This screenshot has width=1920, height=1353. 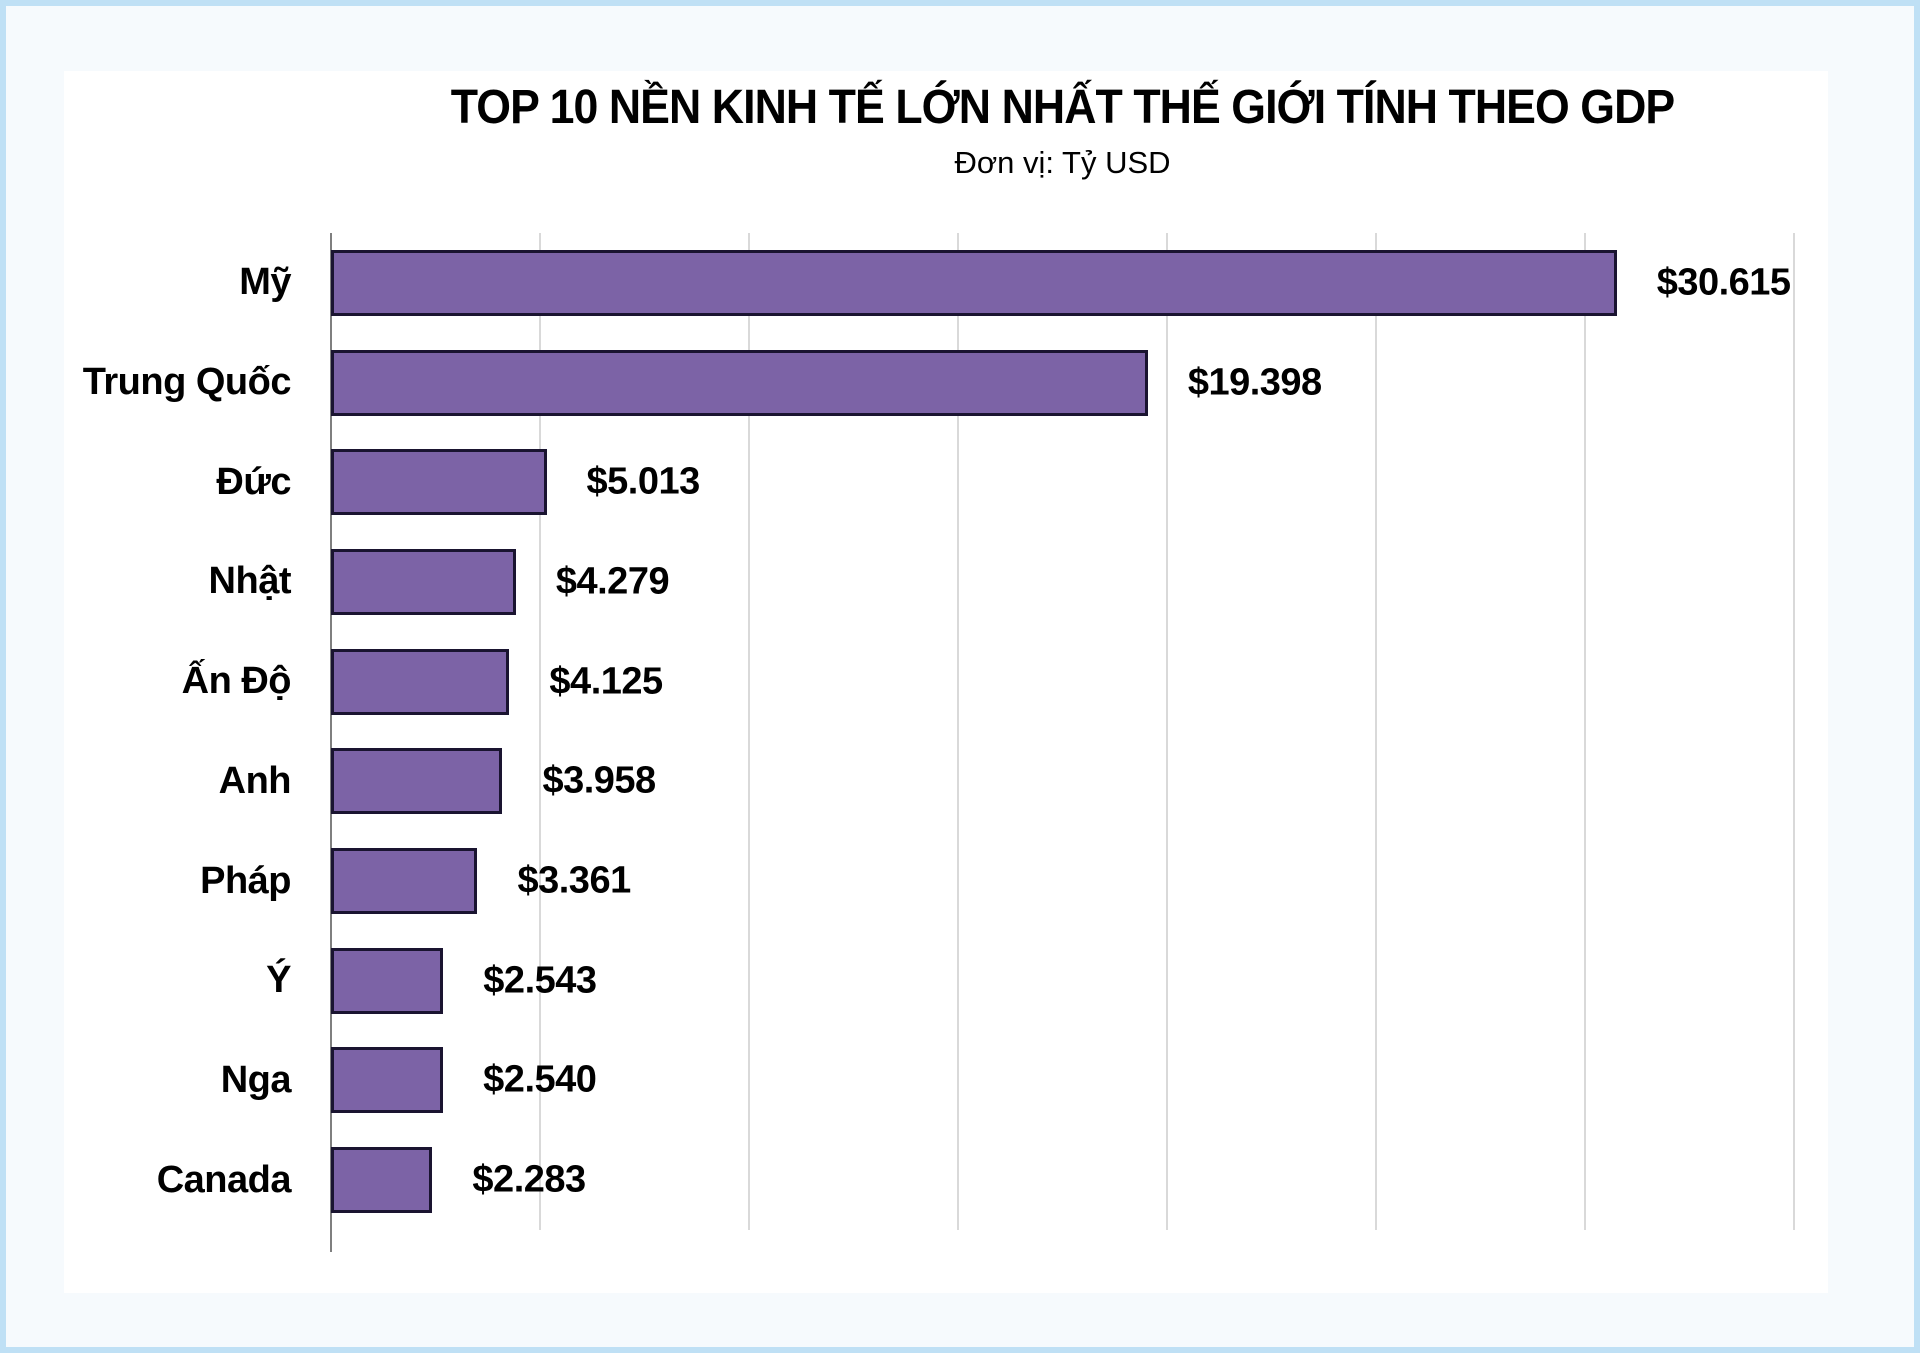 What do you see at coordinates (606, 681) in the screenshot?
I see `value-label: $4.125` at bounding box center [606, 681].